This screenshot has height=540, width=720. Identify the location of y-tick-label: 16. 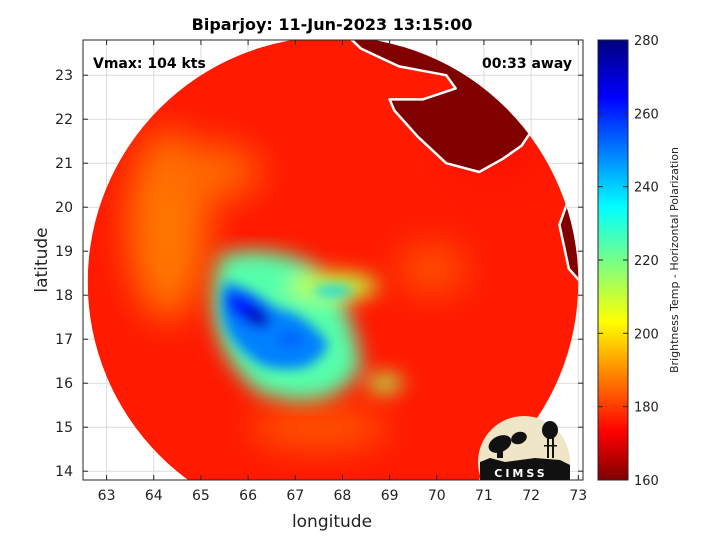
(64, 384).